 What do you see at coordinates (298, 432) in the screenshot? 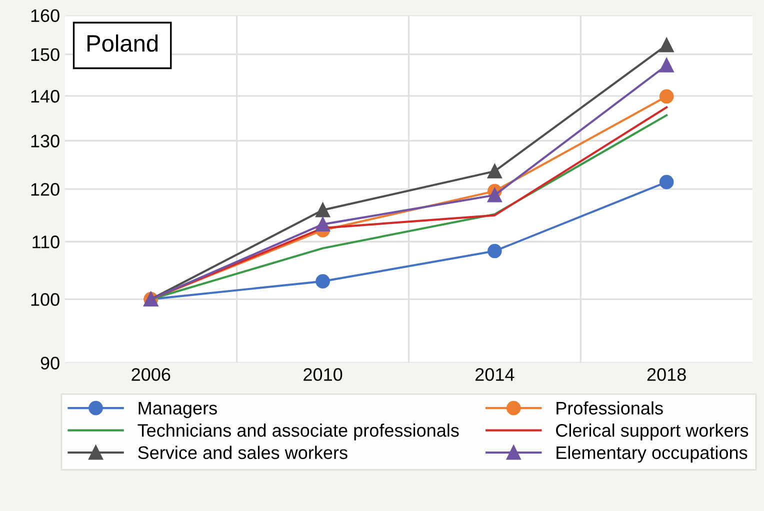
I see `legend-label: Technicians and associate professionals` at bounding box center [298, 432].